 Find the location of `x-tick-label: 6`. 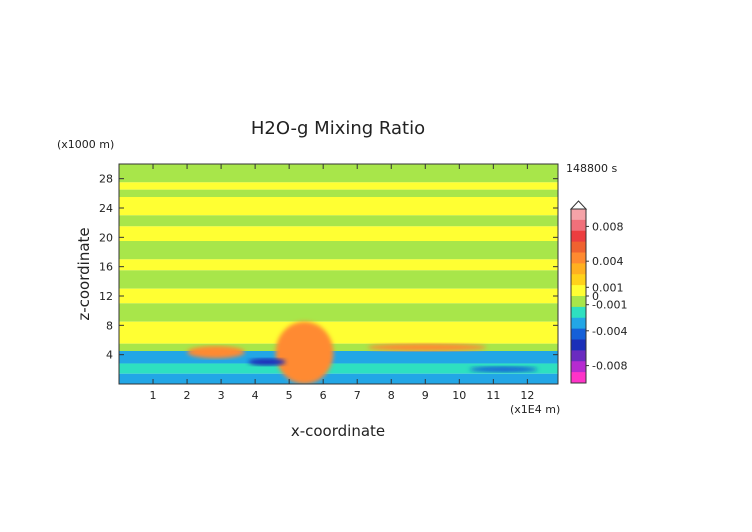

x-tick-label: 6 is located at coordinates (323, 395).